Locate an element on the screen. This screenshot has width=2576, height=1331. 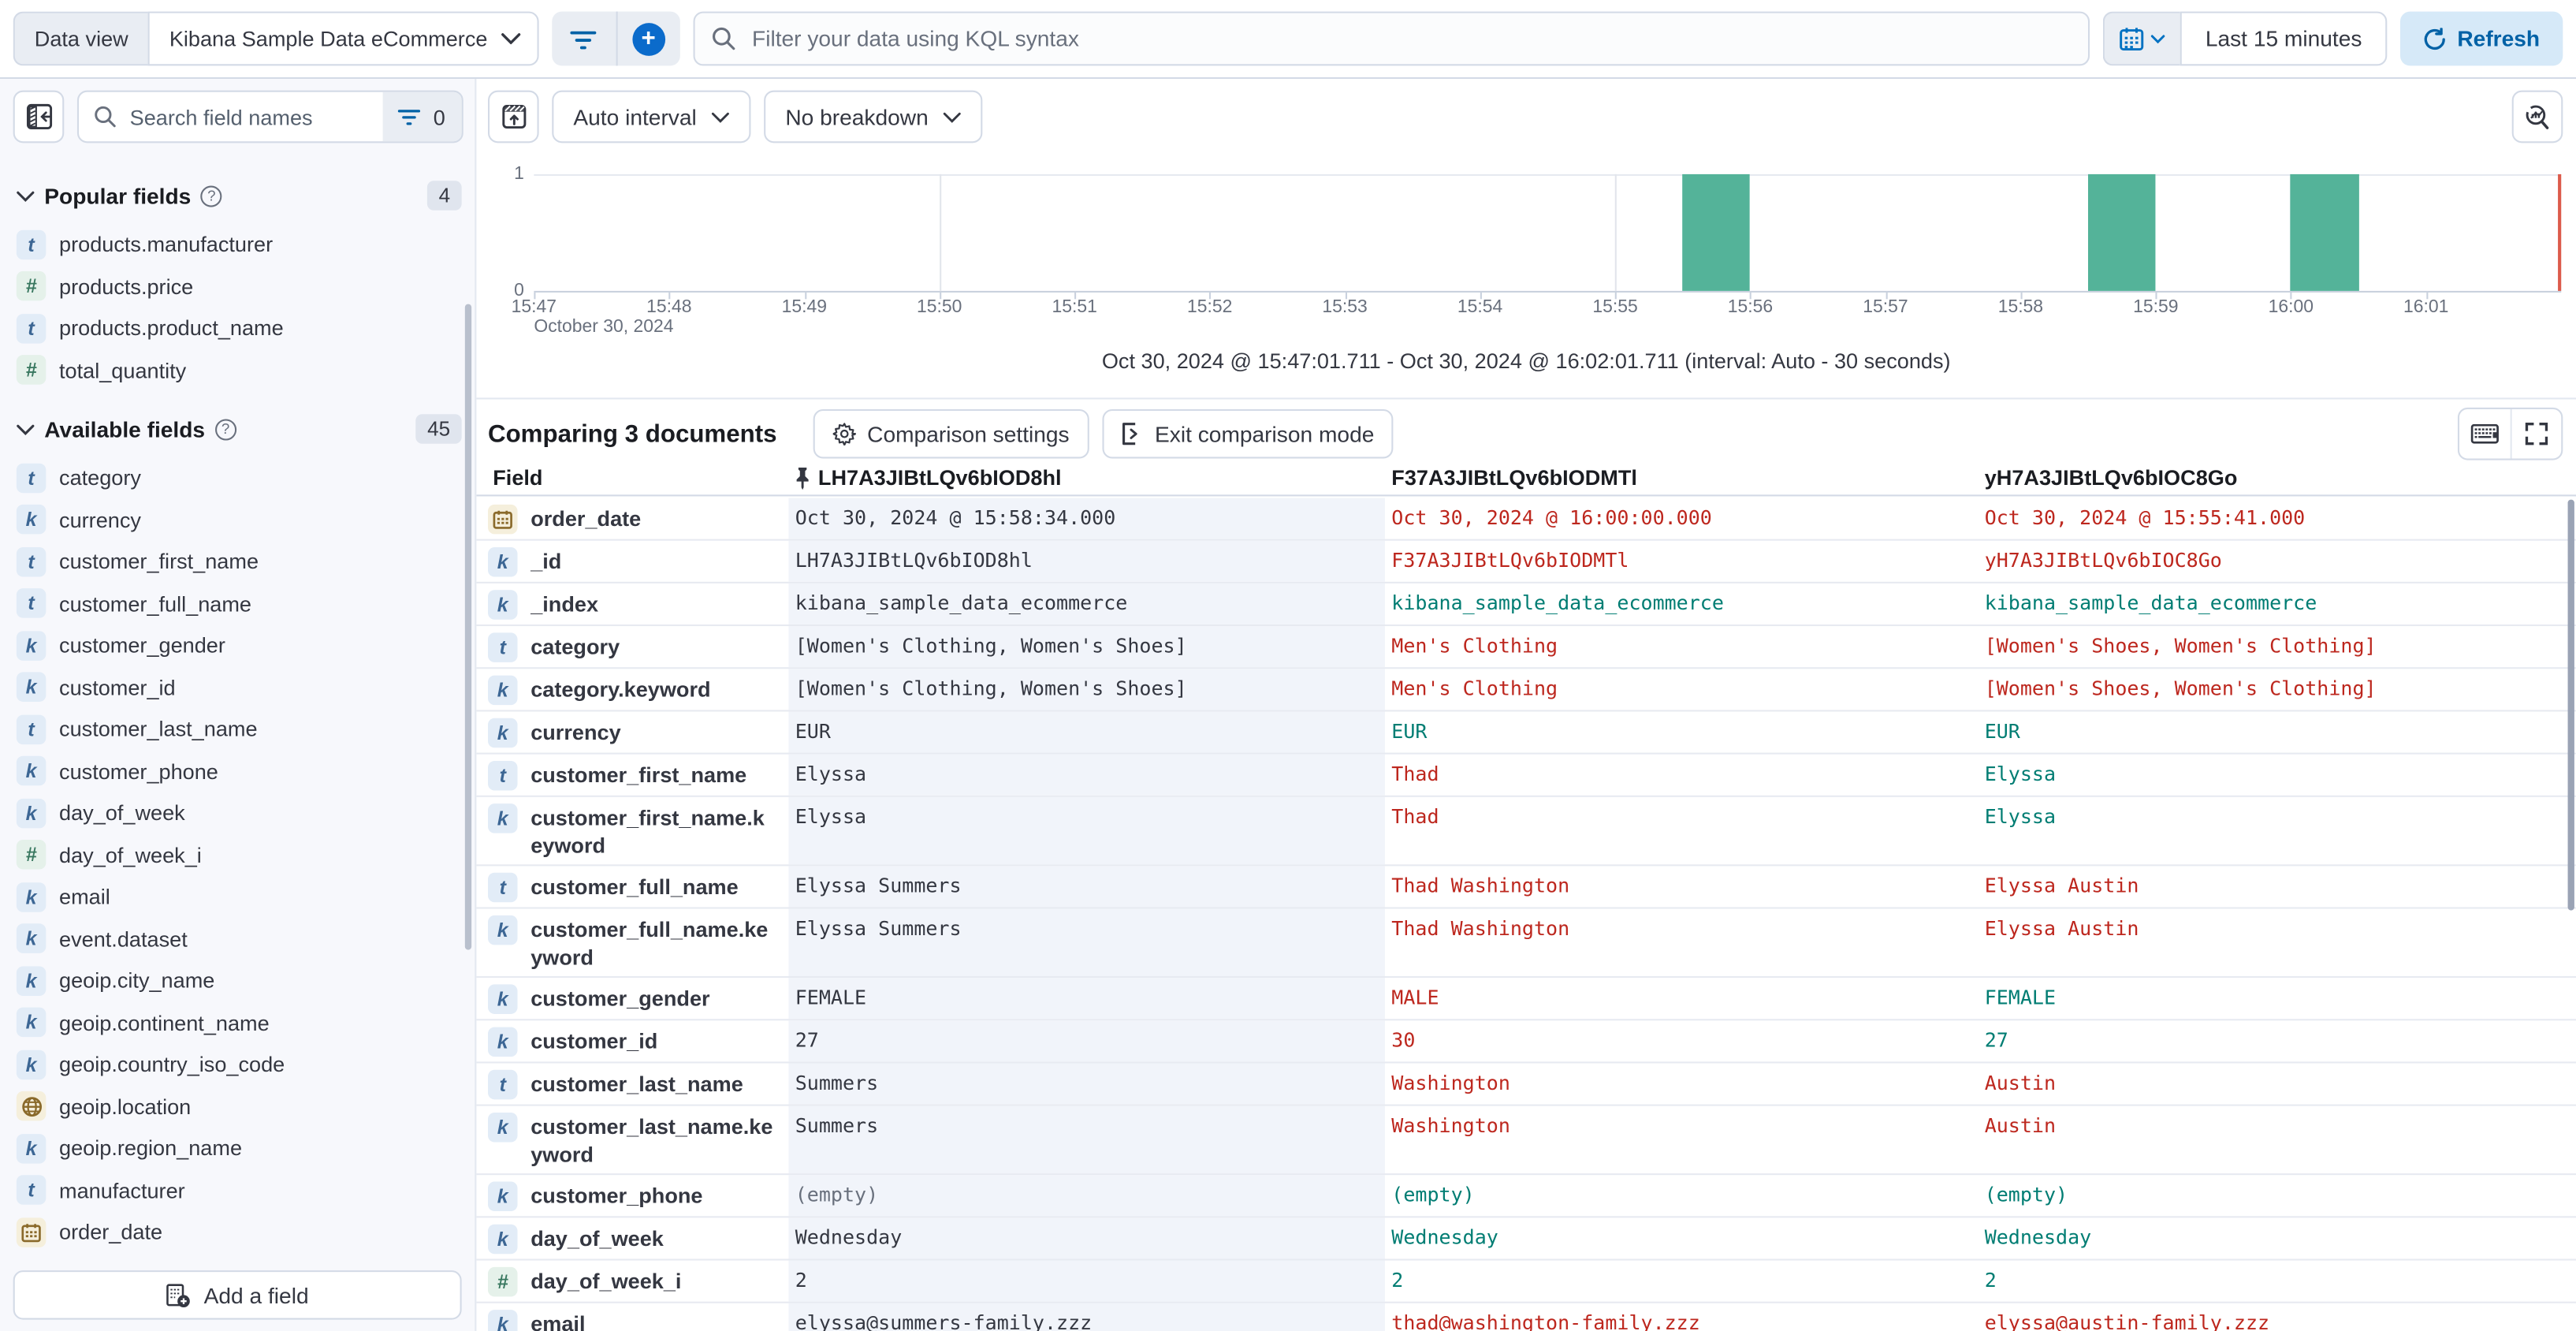
doc-column-header: LH7A3JIBtLQv6bIOD8hl is located at coordinates (1086, 477).